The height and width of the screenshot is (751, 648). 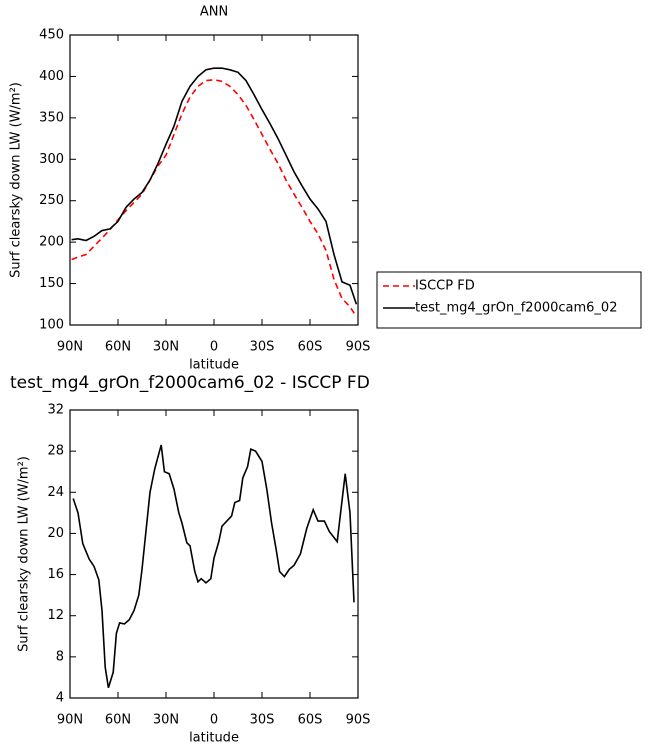 I want to click on y-tick-label: 28, so click(x=55, y=451).